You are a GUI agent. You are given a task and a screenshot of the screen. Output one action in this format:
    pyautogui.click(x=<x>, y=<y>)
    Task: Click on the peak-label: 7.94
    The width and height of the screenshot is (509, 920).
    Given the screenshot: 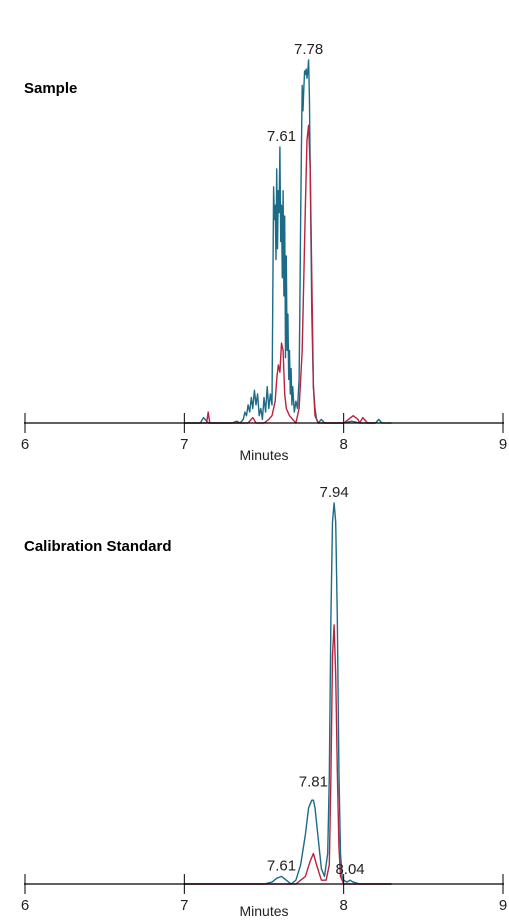 What is the action you would take?
    pyautogui.click(x=334, y=492)
    